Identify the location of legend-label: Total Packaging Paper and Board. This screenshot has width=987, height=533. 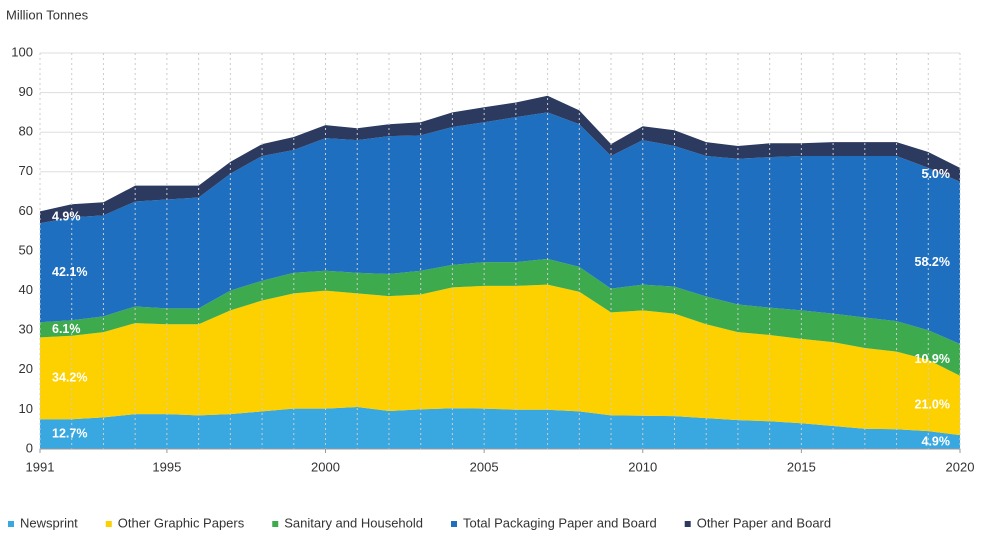
(560, 522).